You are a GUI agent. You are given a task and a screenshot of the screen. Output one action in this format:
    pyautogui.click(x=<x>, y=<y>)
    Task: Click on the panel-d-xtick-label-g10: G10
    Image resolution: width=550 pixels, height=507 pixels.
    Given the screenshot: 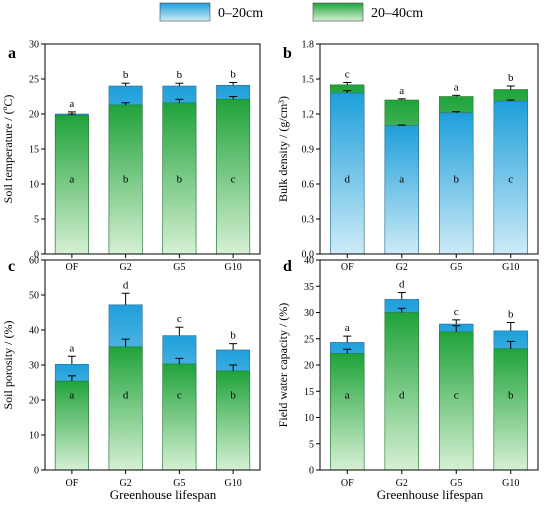 What is the action you would take?
    pyautogui.click(x=510, y=483)
    